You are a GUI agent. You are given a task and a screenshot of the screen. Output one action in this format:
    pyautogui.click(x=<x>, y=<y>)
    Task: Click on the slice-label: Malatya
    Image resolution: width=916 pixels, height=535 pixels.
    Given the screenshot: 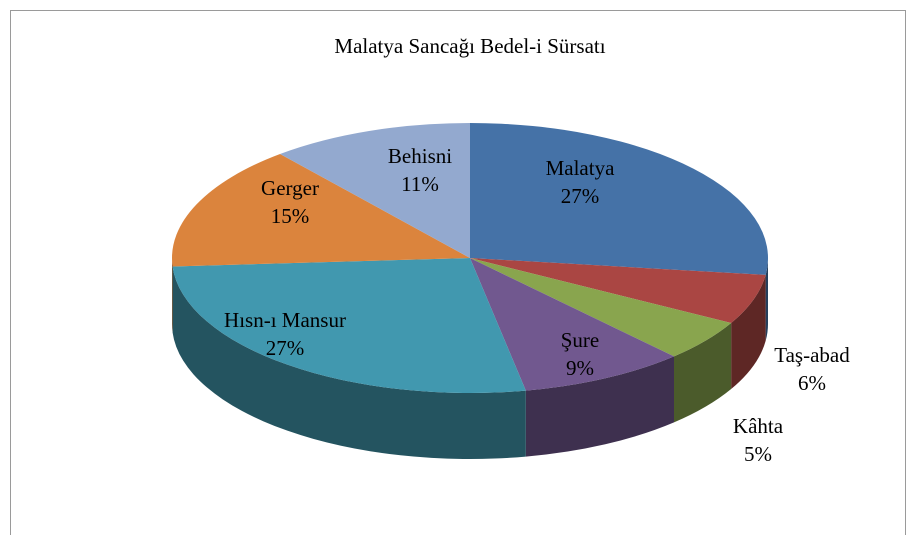 What is the action you would take?
    pyautogui.click(x=580, y=168)
    